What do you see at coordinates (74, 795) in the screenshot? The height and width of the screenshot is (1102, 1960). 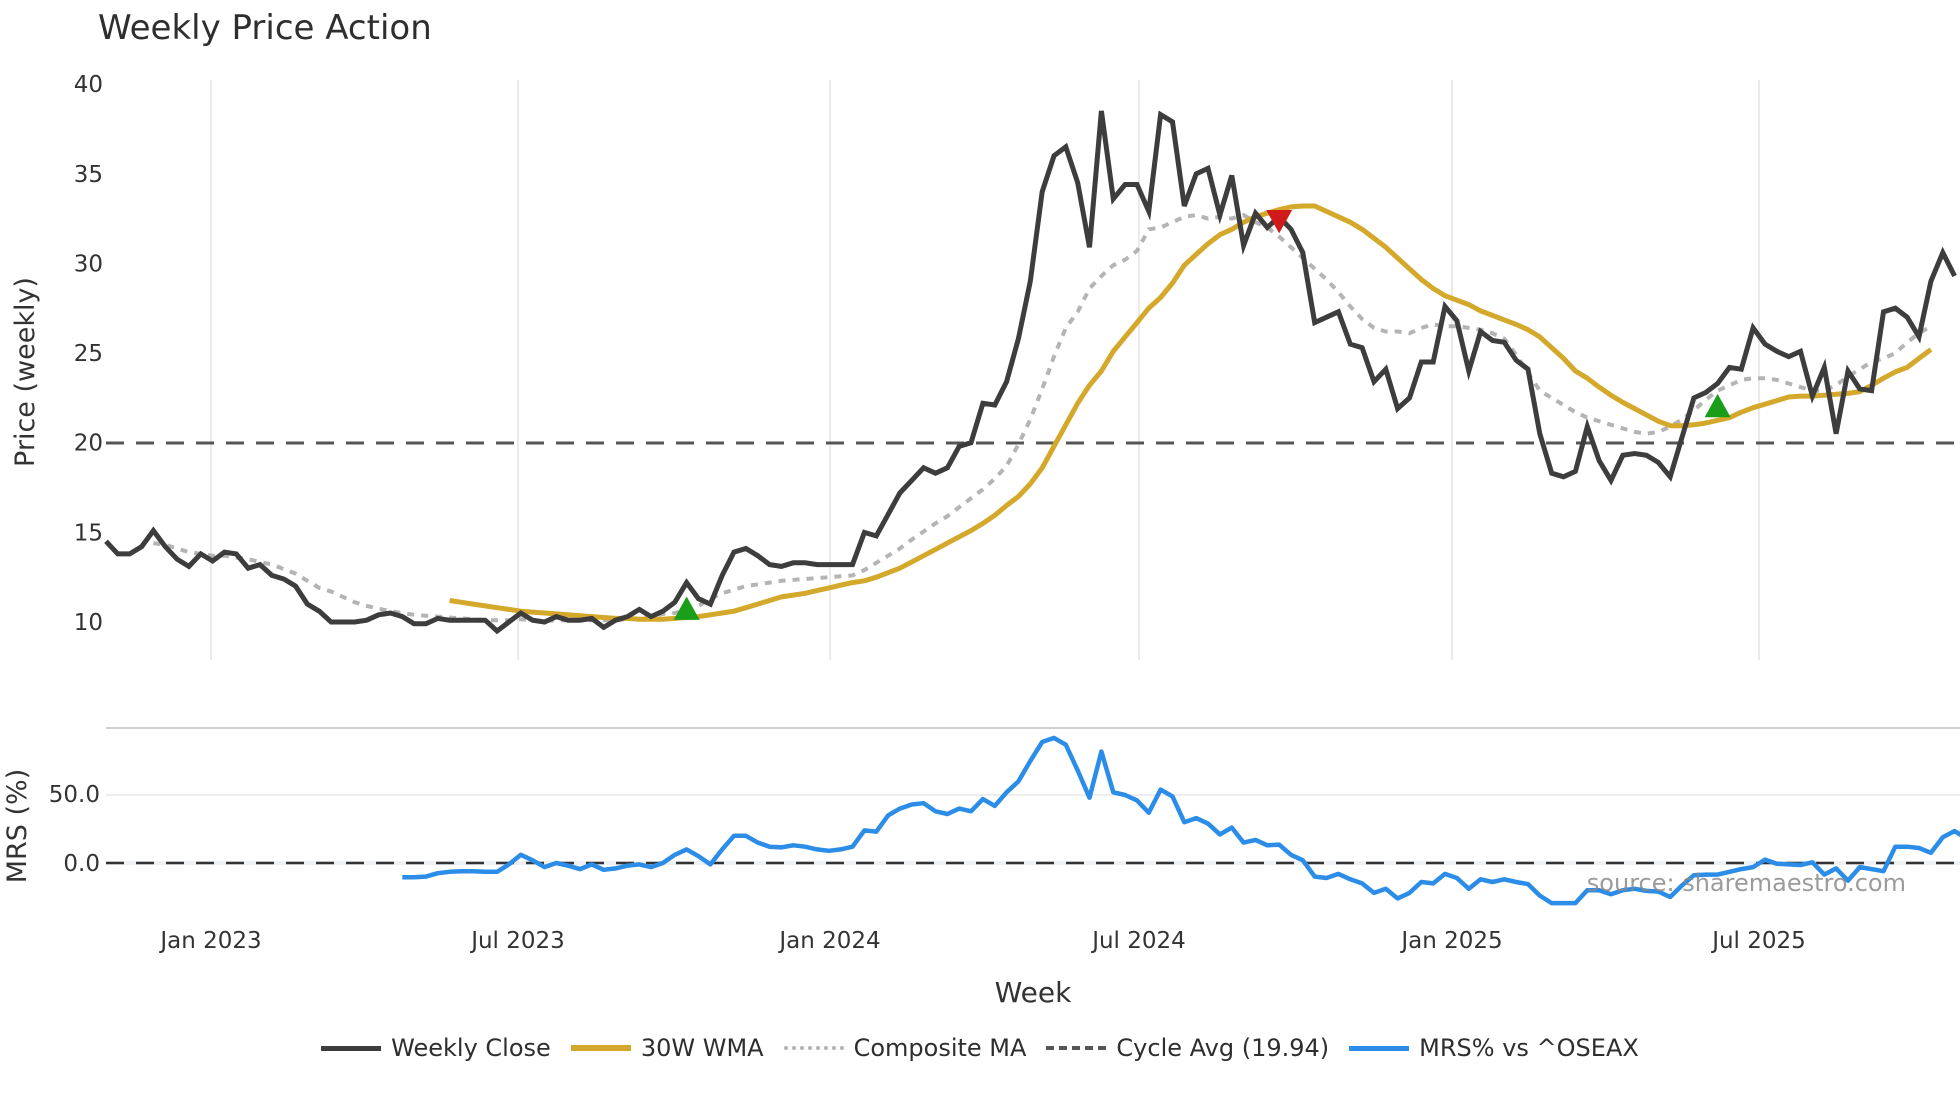 I see `mrs-tick-50: 50.0` at bounding box center [74, 795].